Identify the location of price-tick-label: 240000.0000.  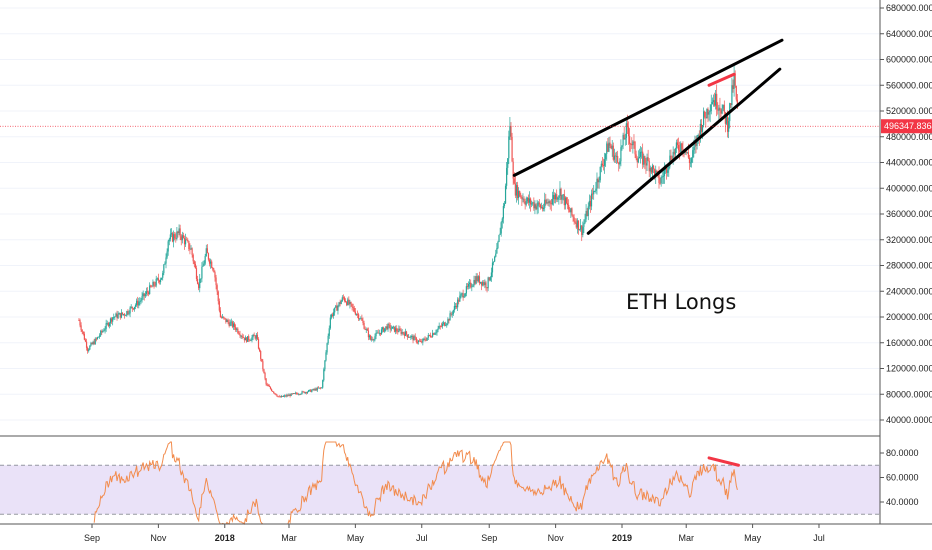
(909, 291).